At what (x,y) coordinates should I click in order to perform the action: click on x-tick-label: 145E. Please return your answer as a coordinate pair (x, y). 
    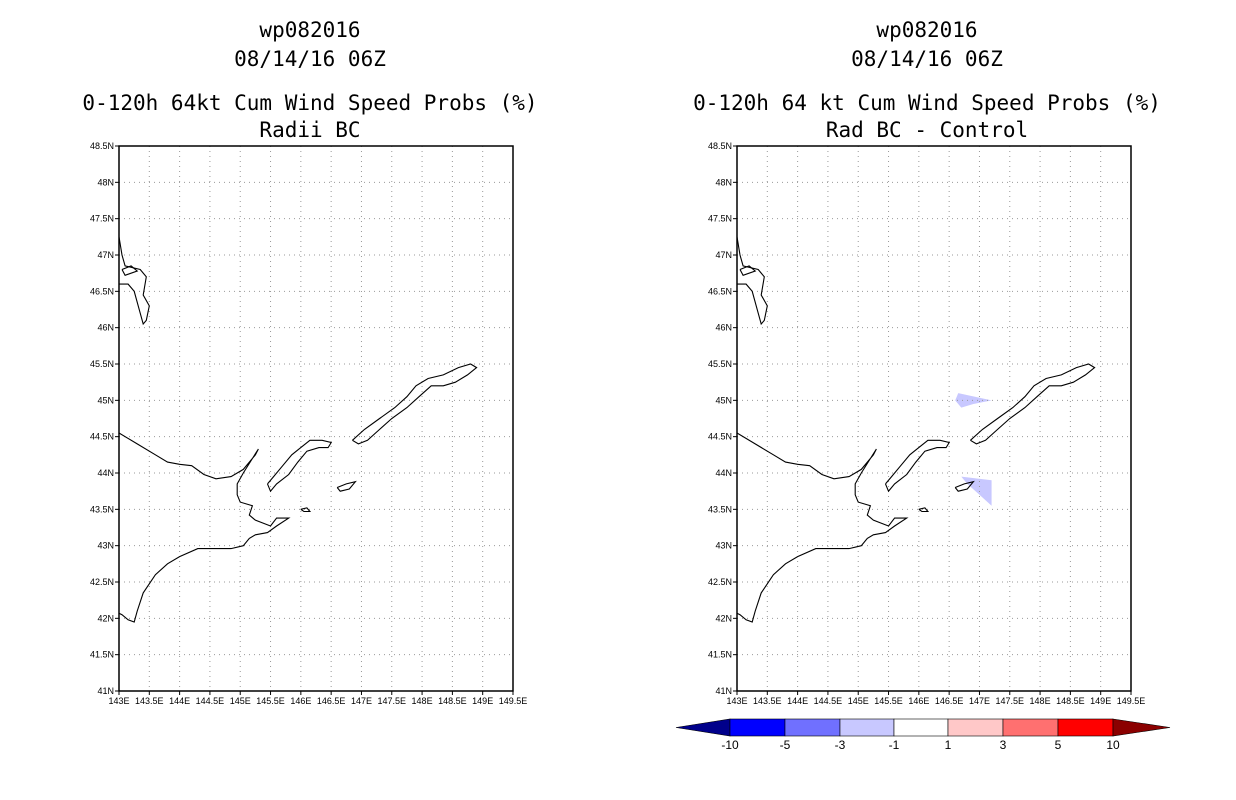
    Looking at the image, I should click on (240, 701).